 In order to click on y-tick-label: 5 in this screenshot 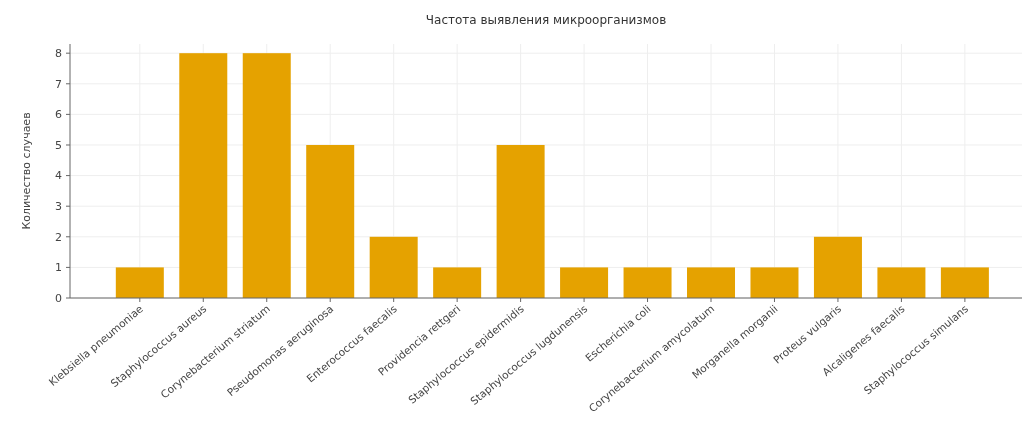, I will do `click(58, 145)`.